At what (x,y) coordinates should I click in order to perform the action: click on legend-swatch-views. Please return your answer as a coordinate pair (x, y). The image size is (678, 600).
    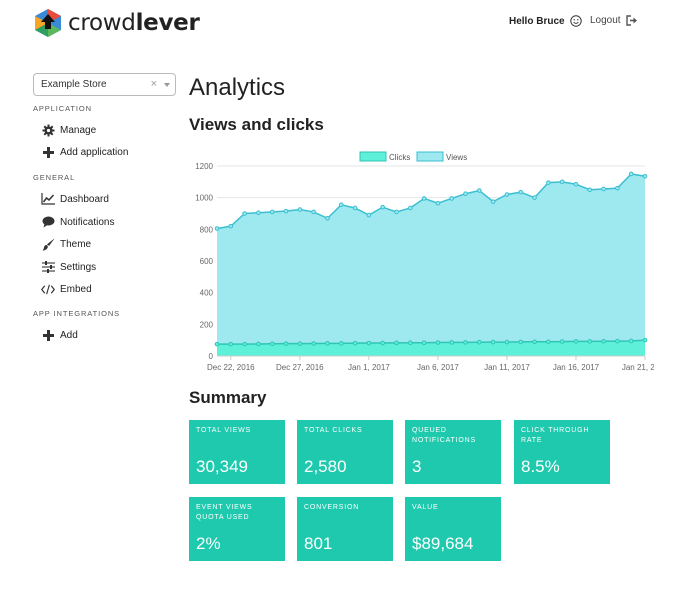
    Looking at the image, I should click on (430, 156).